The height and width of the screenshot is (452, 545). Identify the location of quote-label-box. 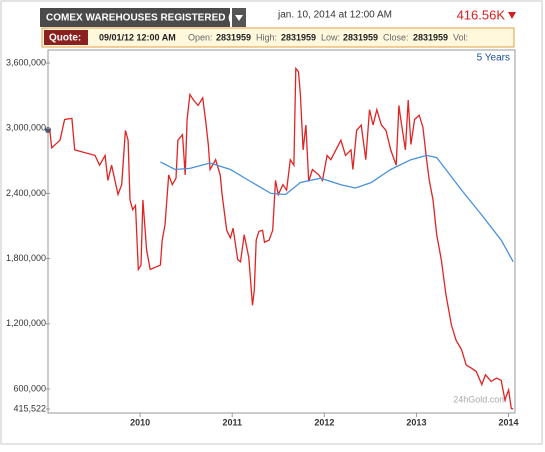
(66, 37).